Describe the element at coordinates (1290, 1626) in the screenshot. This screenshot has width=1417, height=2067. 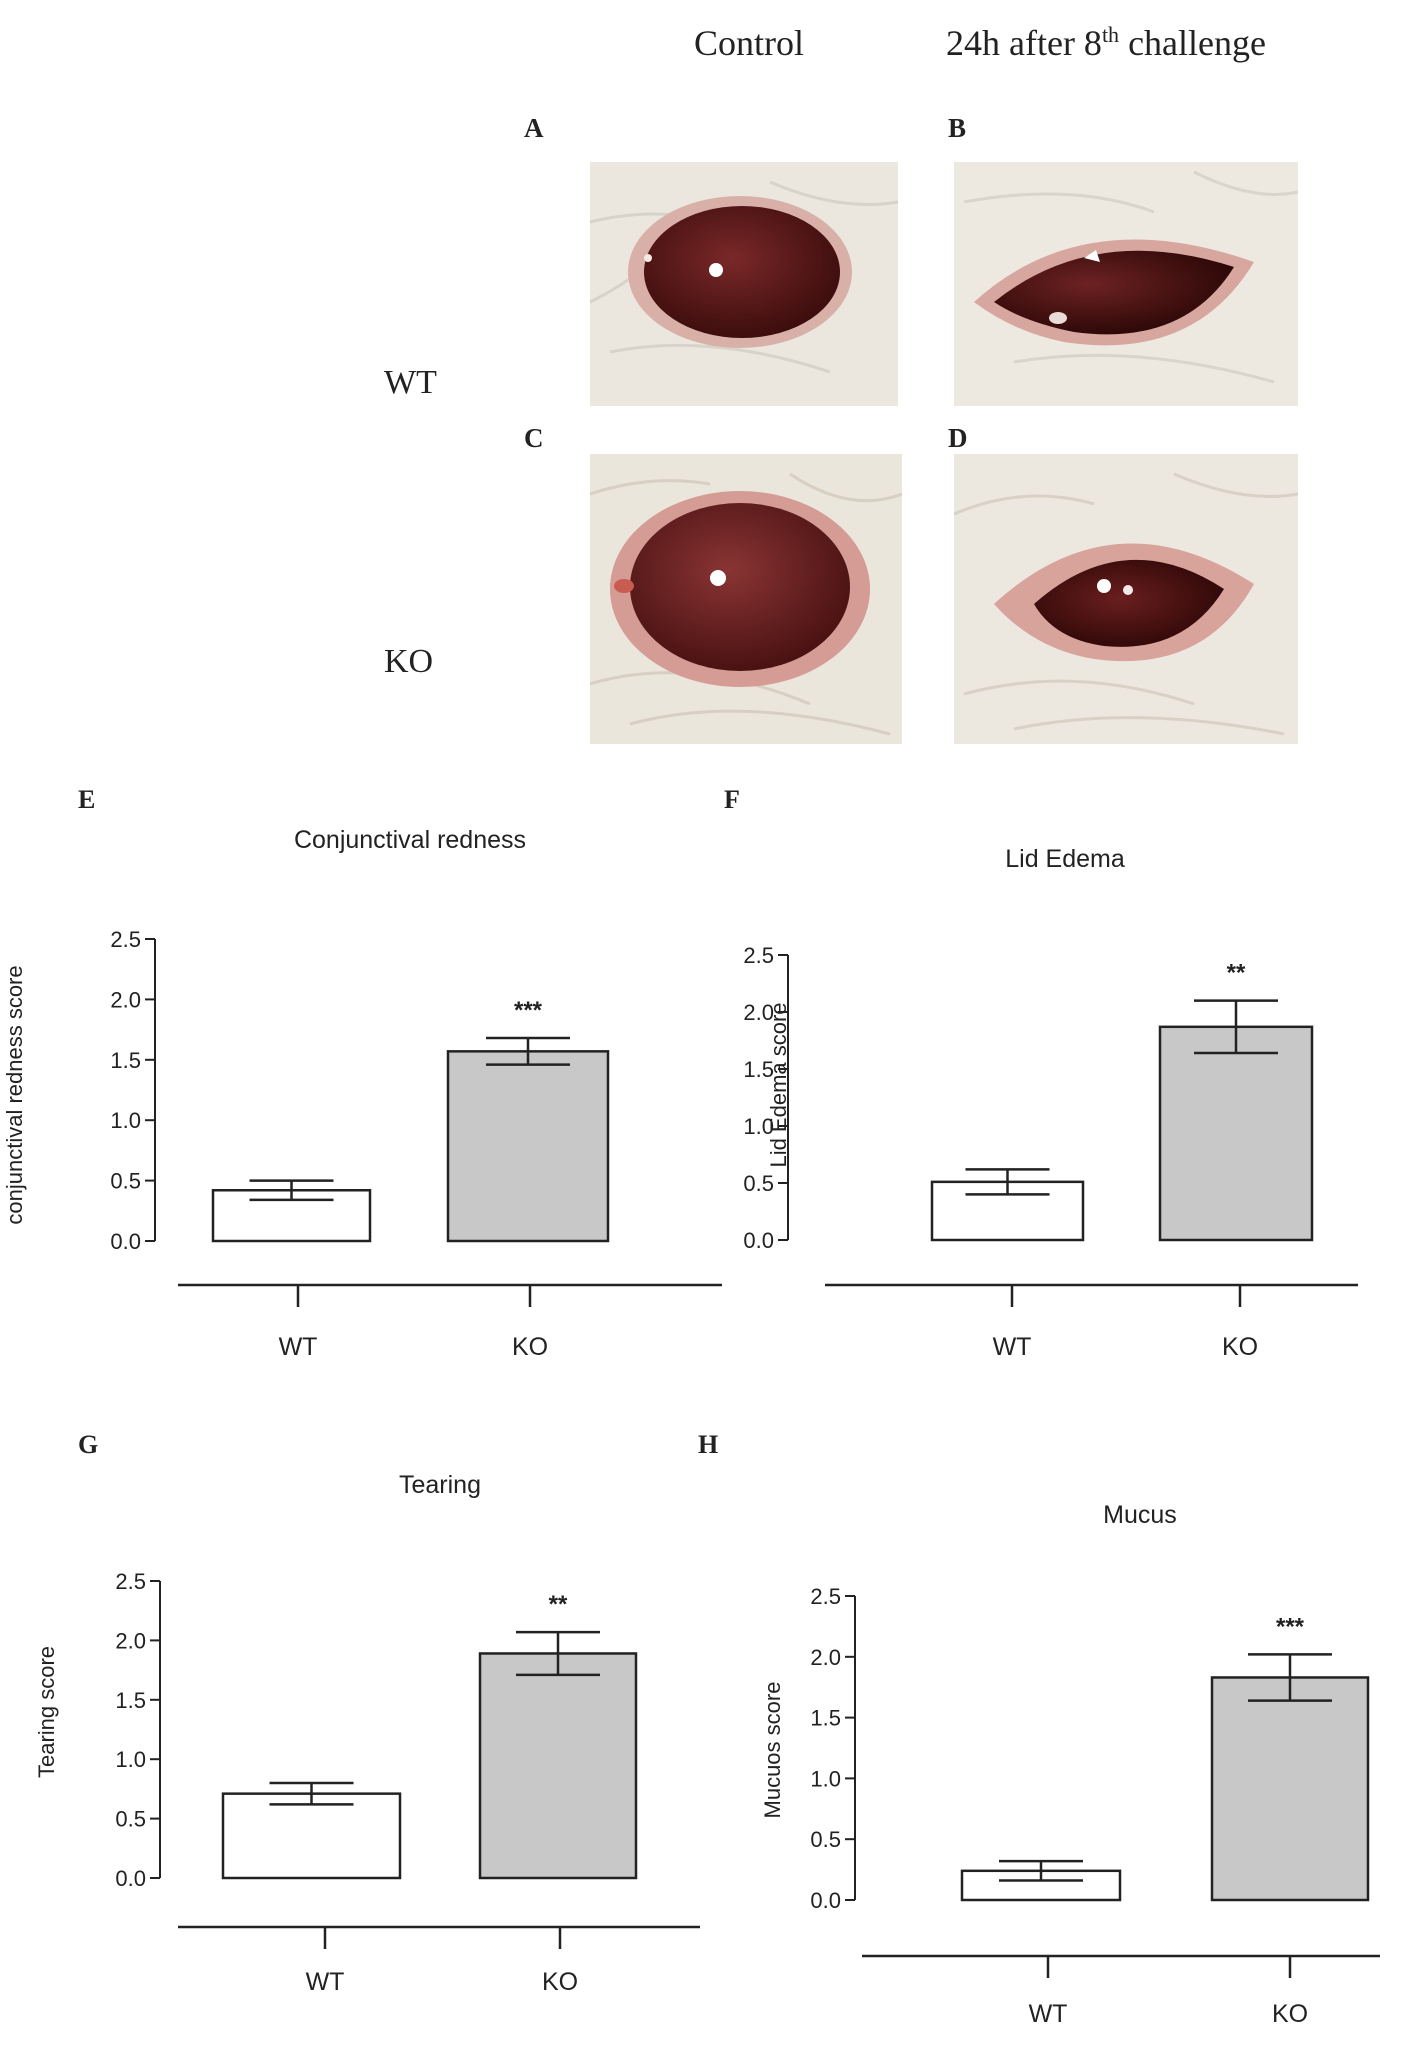
I see `chart-h-significance: ***` at that location.